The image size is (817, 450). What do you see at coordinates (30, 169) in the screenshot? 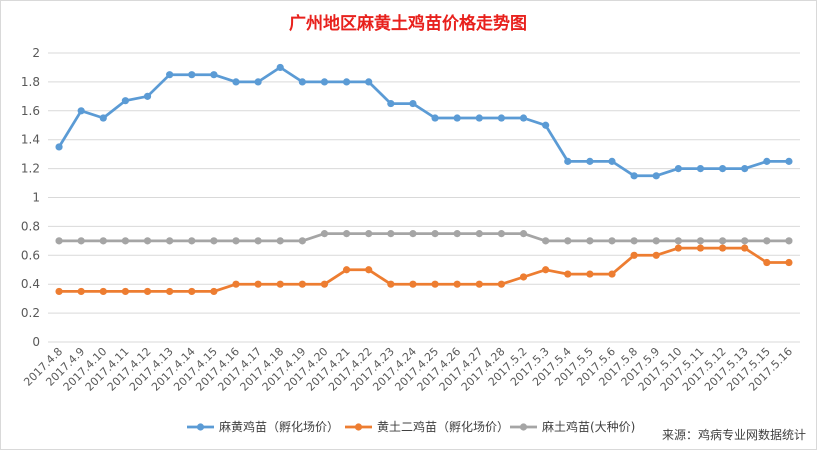
I see `y-tick-label: 1.2` at bounding box center [30, 169].